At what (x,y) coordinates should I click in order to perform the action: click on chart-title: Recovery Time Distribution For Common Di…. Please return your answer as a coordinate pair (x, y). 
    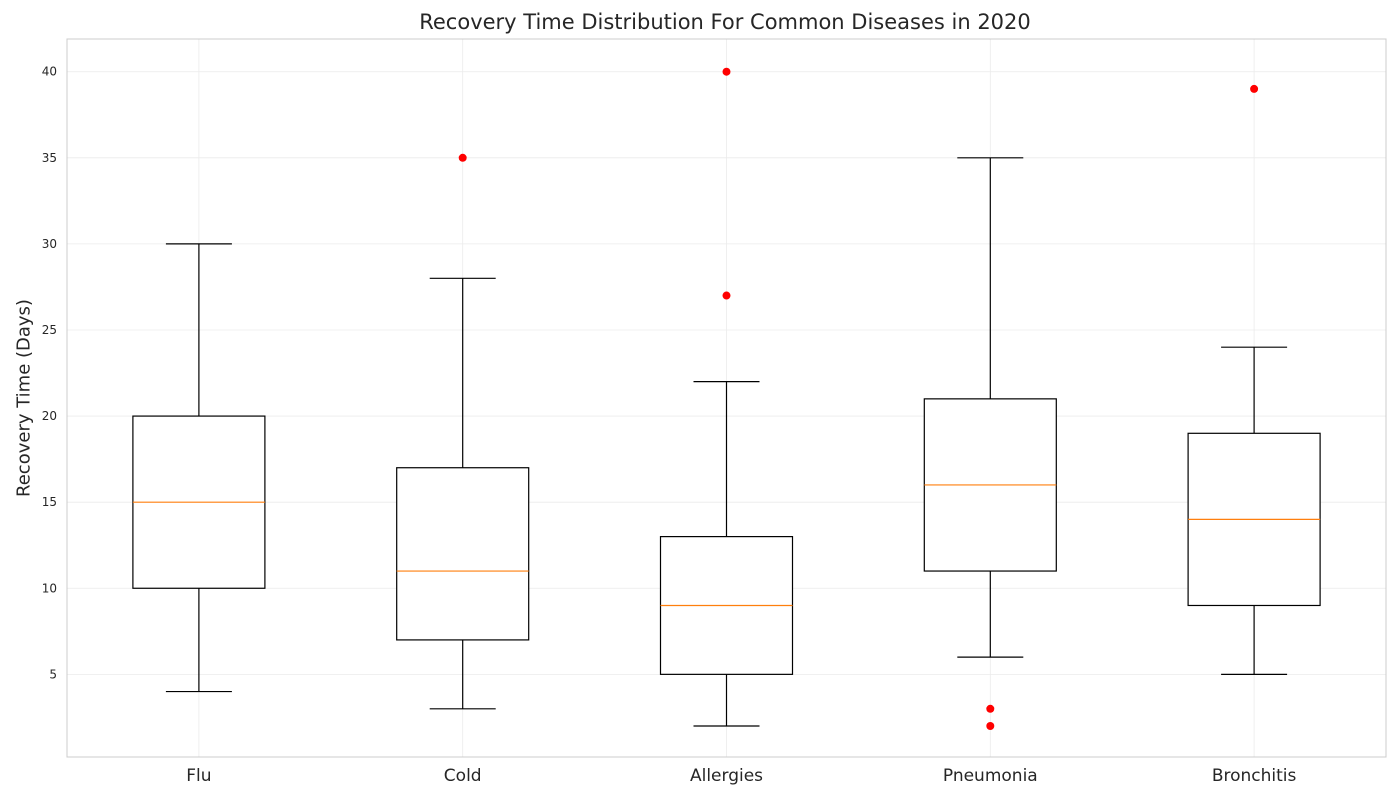
    Looking at the image, I should click on (725, 22).